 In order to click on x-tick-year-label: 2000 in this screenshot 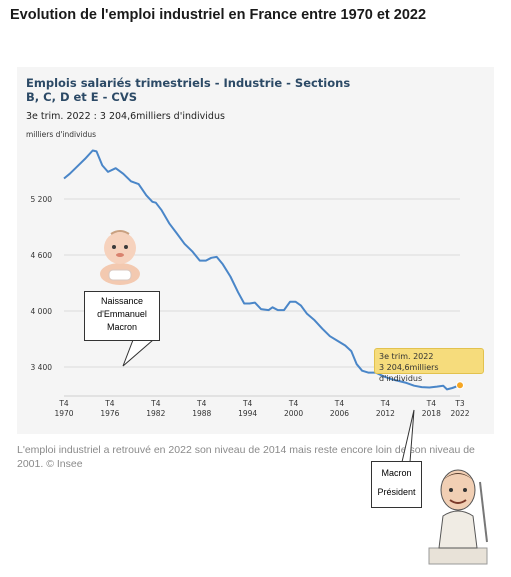, I will do `click(293, 413)`.